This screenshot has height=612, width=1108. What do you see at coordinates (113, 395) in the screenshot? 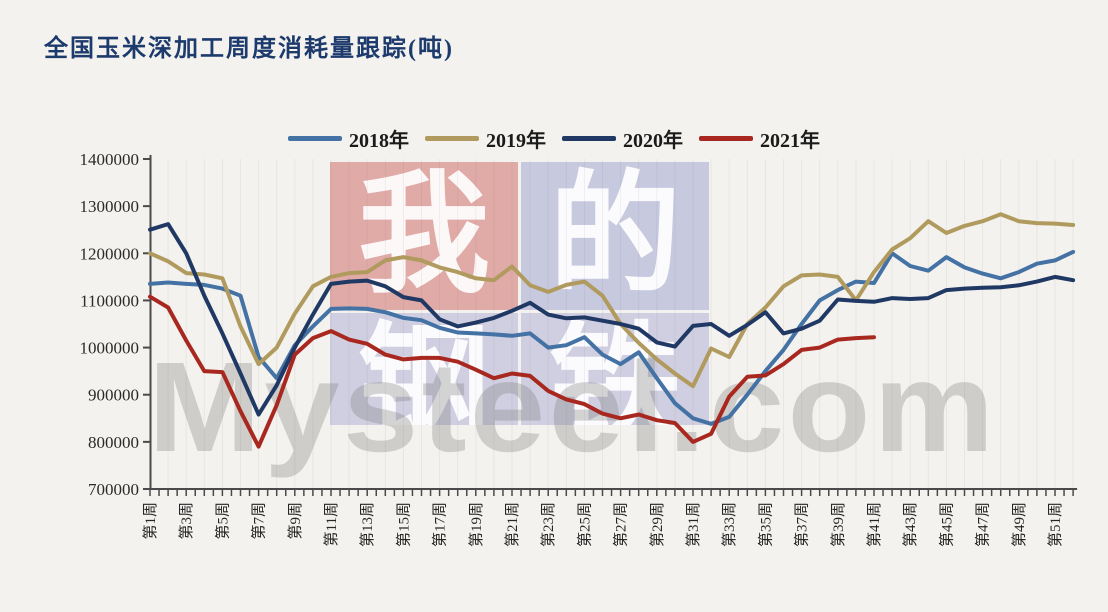
I see `y-tick-label: 900000` at bounding box center [113, 395].